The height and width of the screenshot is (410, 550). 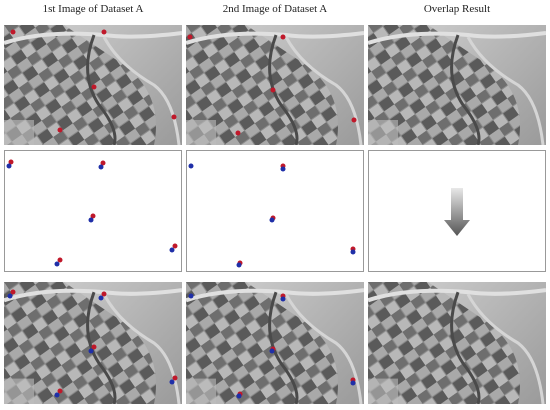 I want to click on column-title: 2nd Image of Dataset A, so click(x=275, y=9).